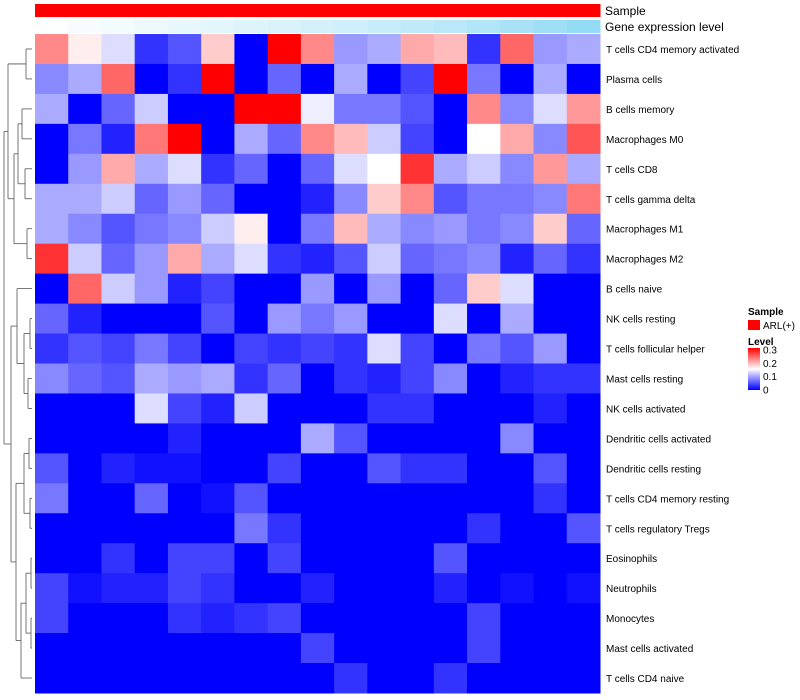 This screenshot has height=700, width=800. What do you see at coordinates (645, 230) in the screenshot?
I see `row-label: Macrophages M1` at bounding box center [645, 230].